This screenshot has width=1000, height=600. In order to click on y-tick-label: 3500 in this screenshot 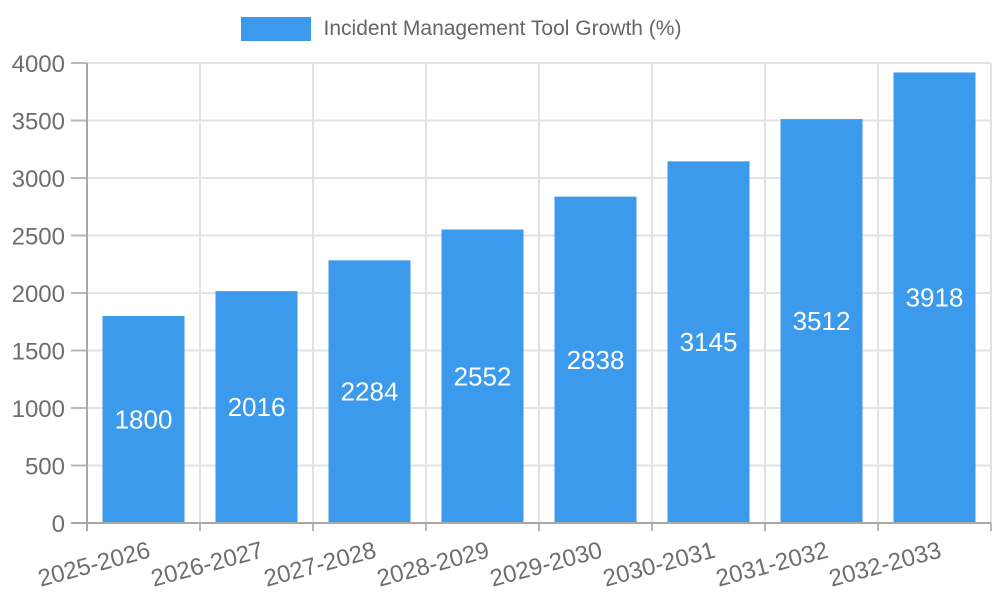, I will do `click(38, 122)`.